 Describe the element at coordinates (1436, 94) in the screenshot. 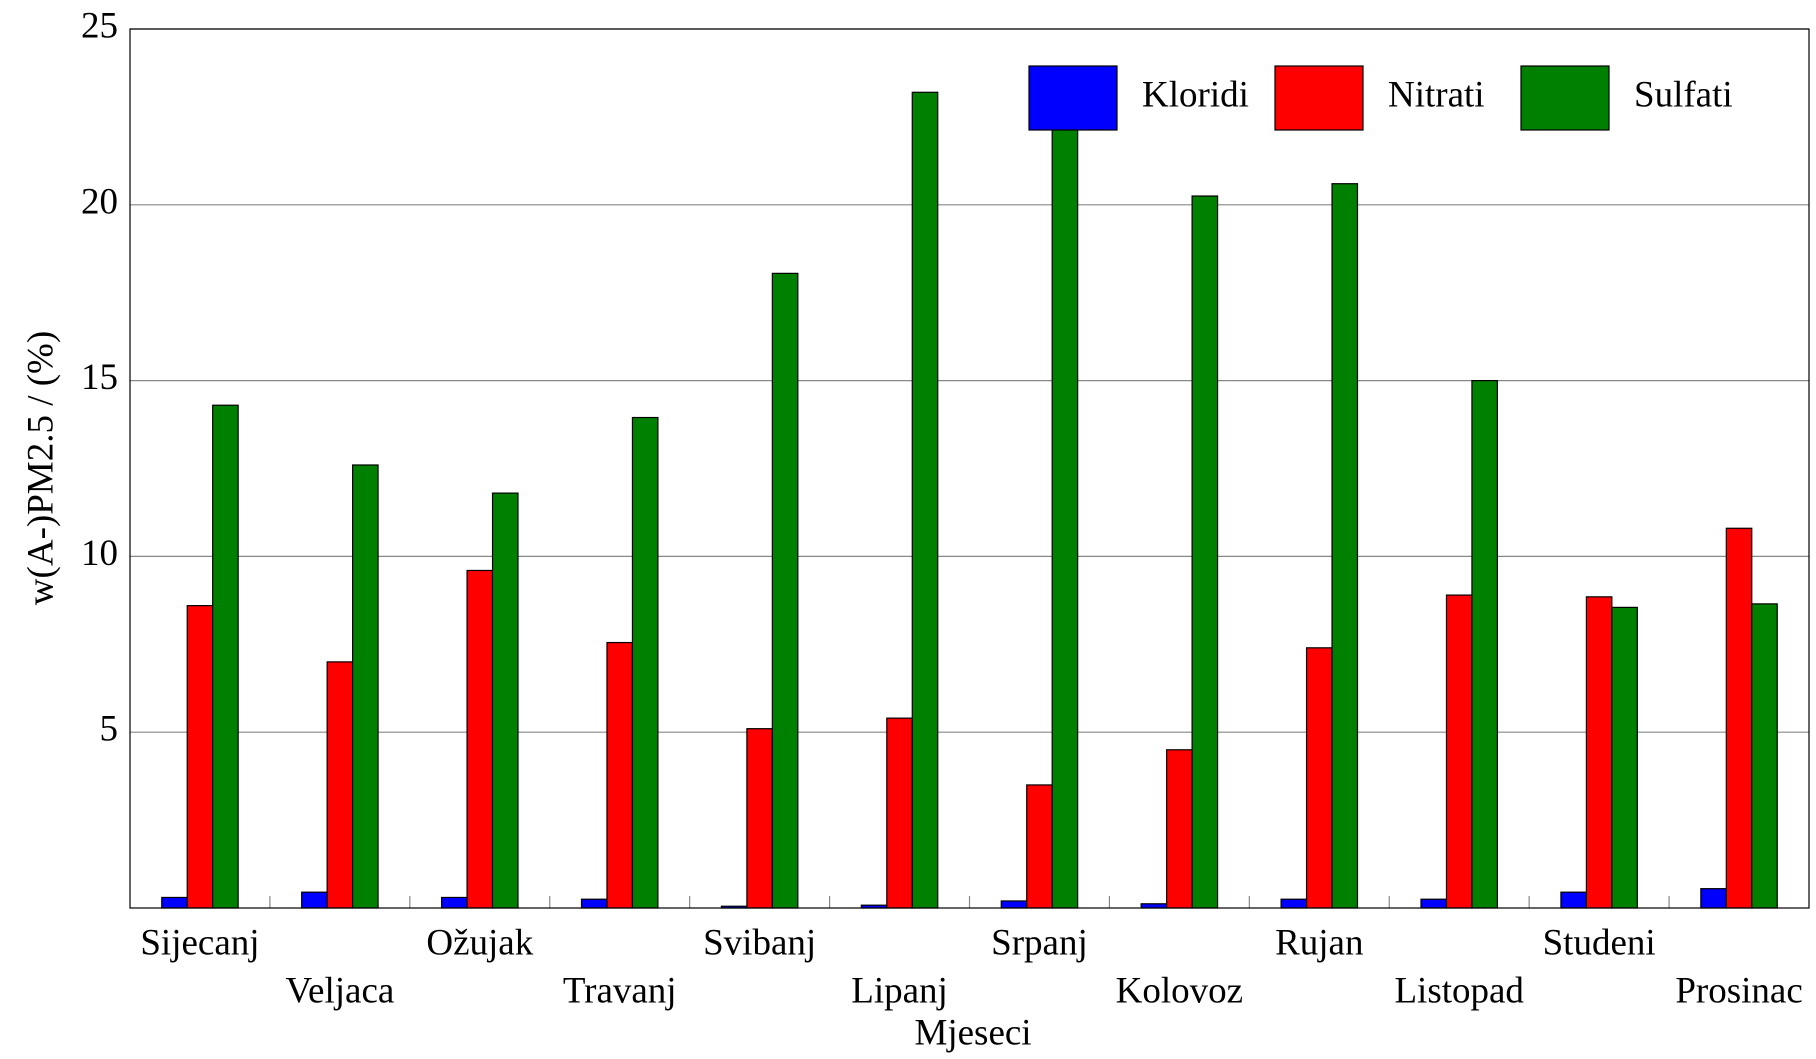

I see `legend-label: Nitrati` at that location.